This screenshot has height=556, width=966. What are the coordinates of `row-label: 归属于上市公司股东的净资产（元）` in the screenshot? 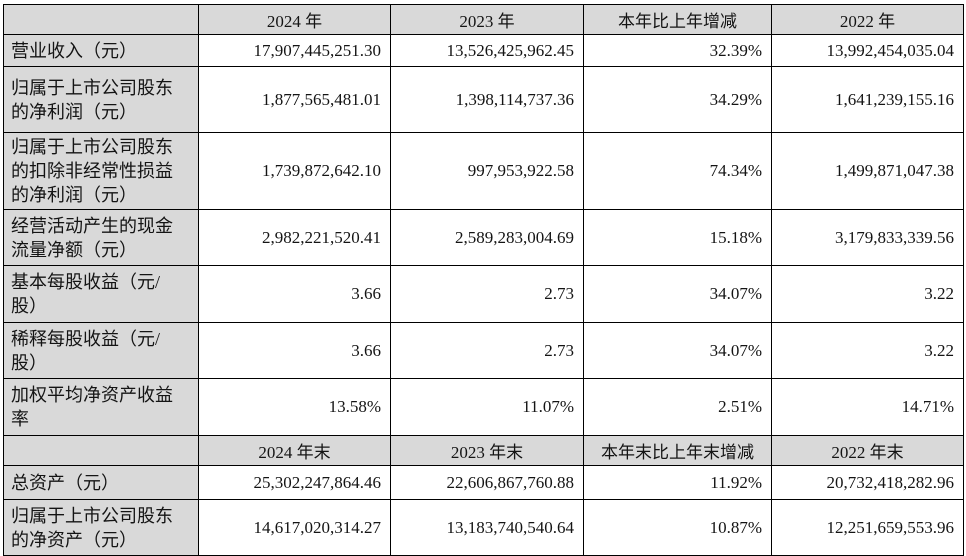 It's located at (101, 527).